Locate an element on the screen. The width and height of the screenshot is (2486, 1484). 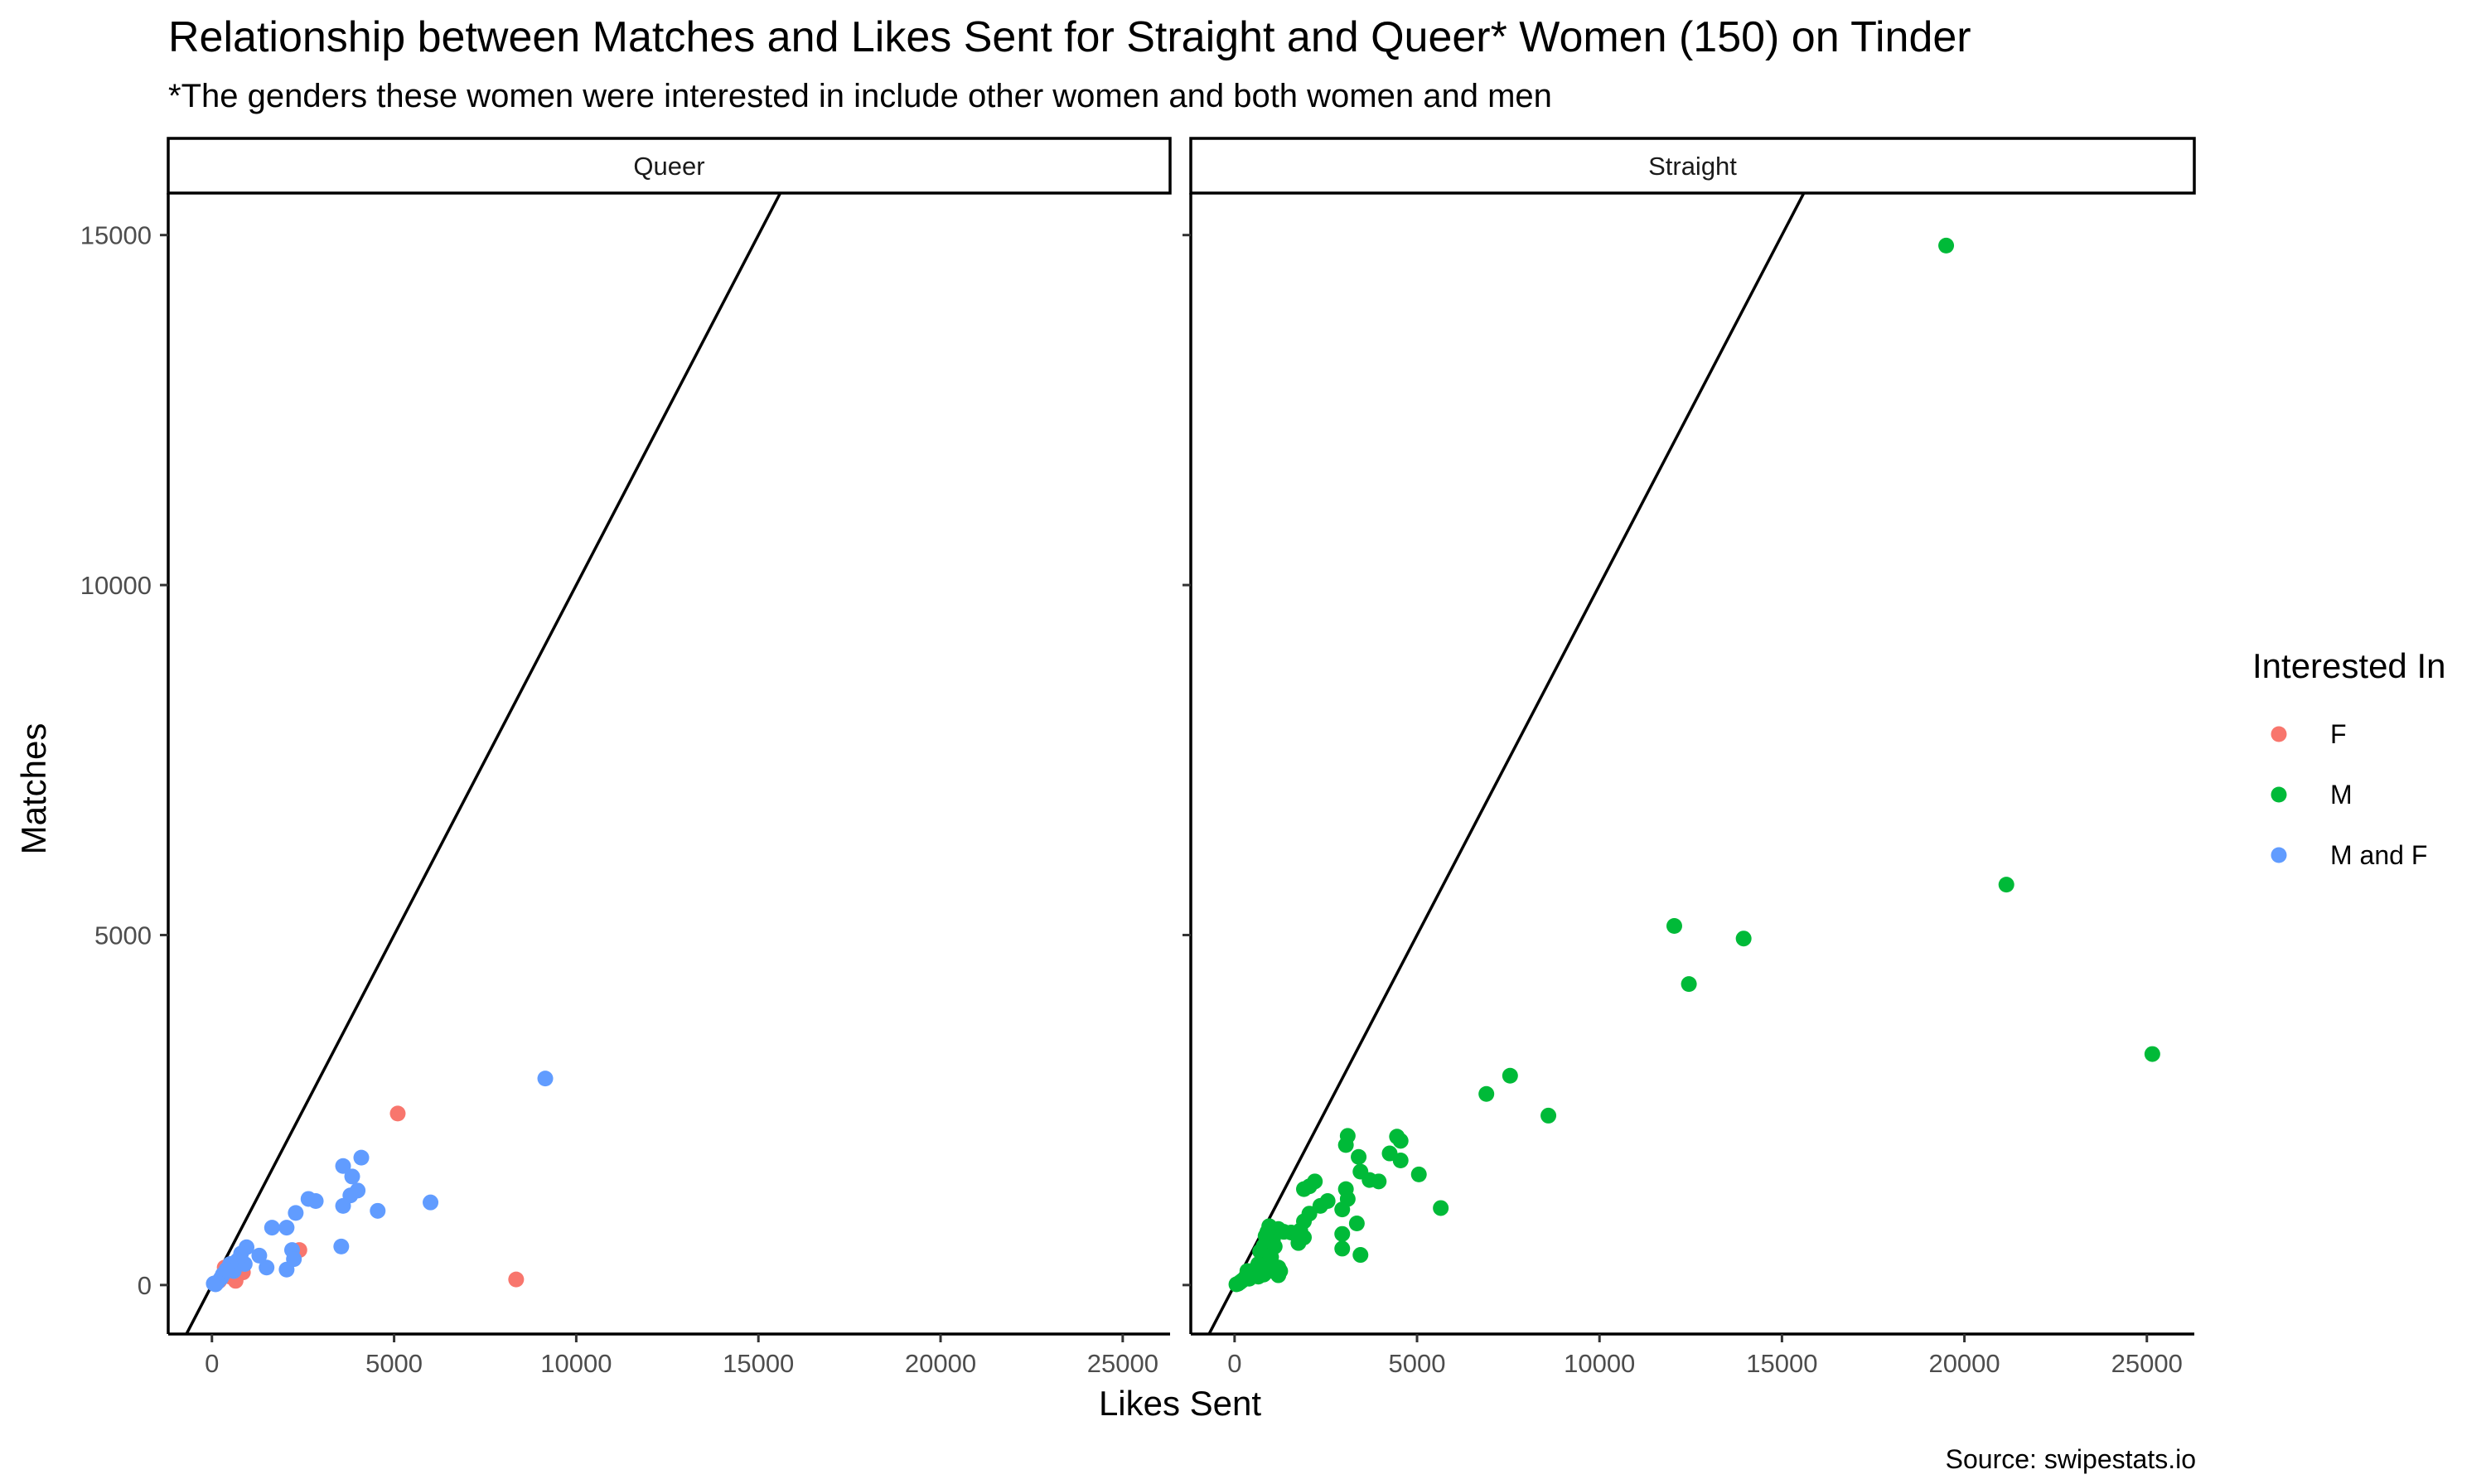
y-tick-label: 0 is located at coordinates (145, 1285).